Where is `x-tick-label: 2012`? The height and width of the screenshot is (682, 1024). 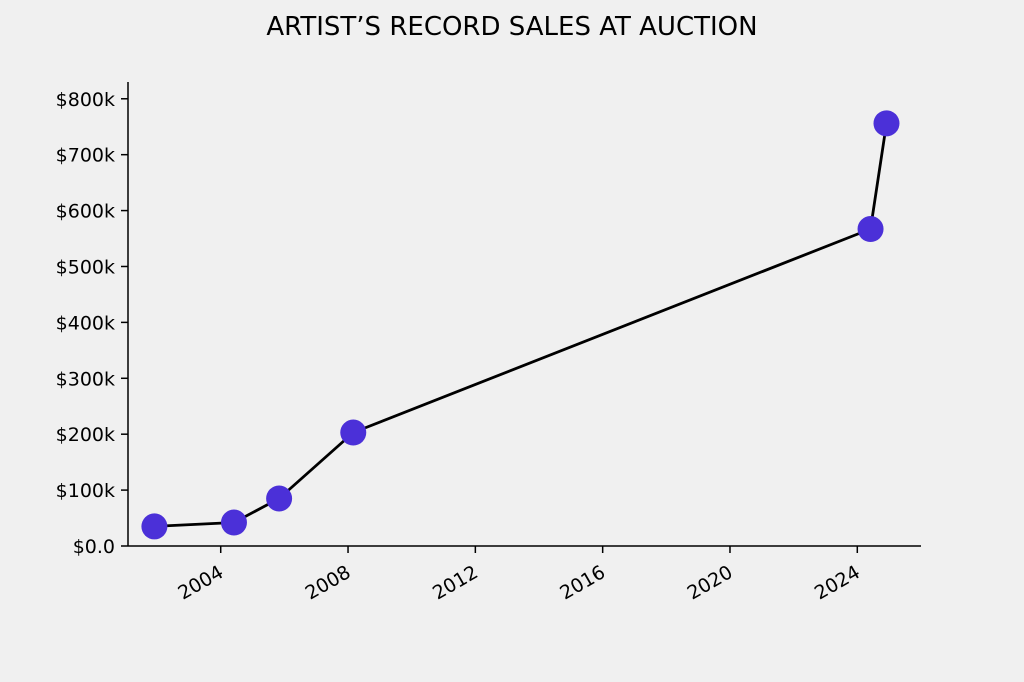
x-tick-label: 2012 is located at coordinates (455, 582).